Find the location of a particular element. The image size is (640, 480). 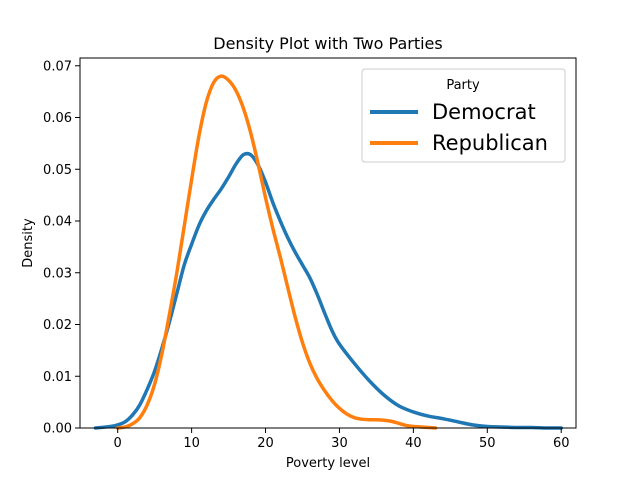

legend-box is located at coordinates (463, 115).